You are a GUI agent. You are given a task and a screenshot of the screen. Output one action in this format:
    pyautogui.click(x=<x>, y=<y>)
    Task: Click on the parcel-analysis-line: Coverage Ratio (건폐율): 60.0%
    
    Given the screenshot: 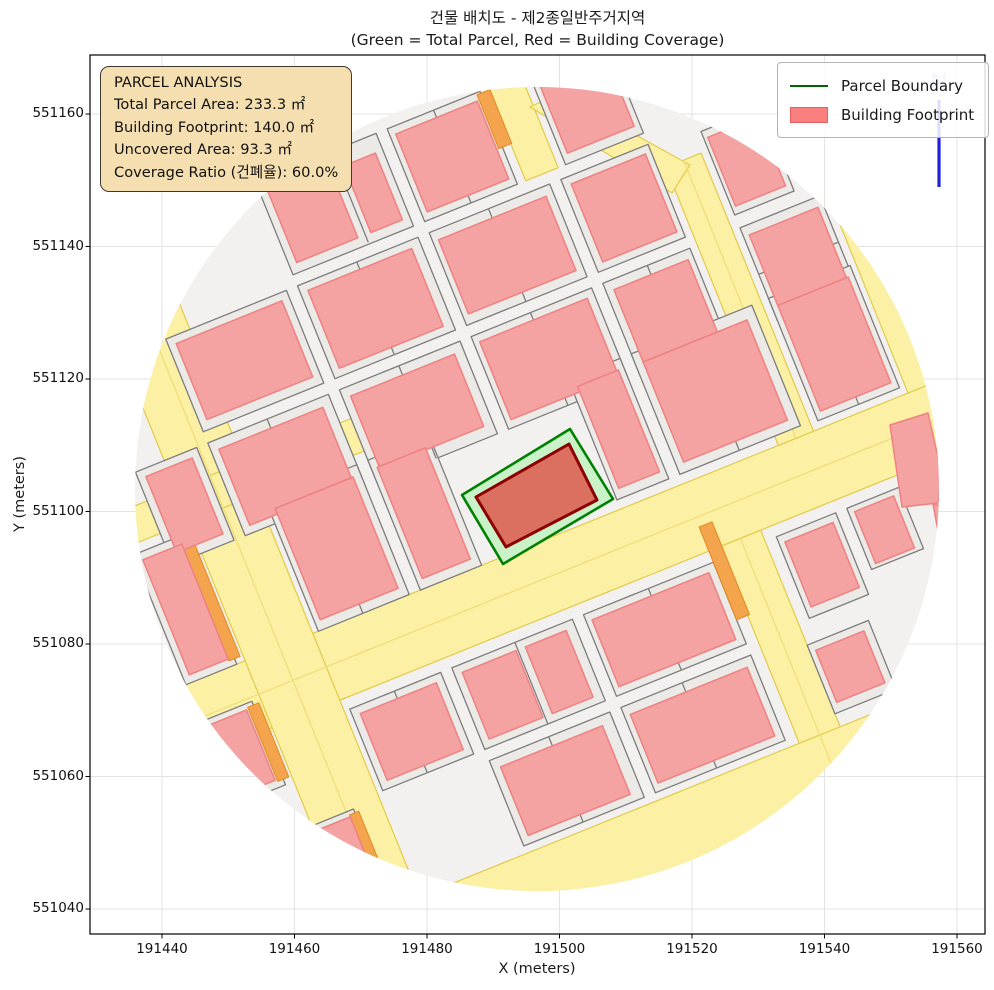 What is the action you would take?
    pyautogui.click(x=226, y=172)
    